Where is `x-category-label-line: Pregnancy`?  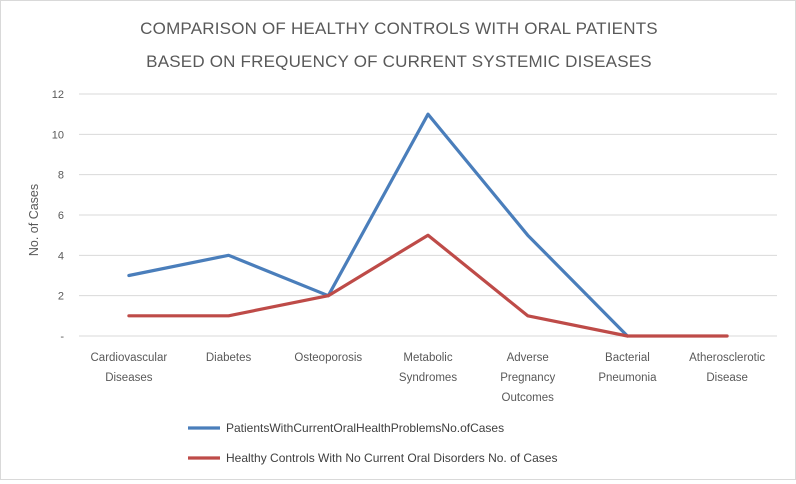
x-category-label-line: Pregnancy is located at coordinates (527, 378).